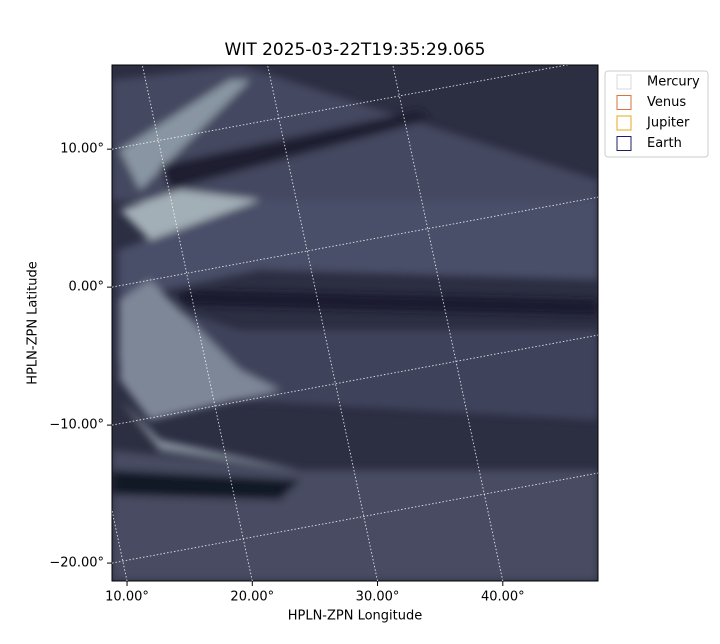  Describe the element at coordinates (668, 123) in the screenshot. I see `legend-label: Jupiter` at that location.